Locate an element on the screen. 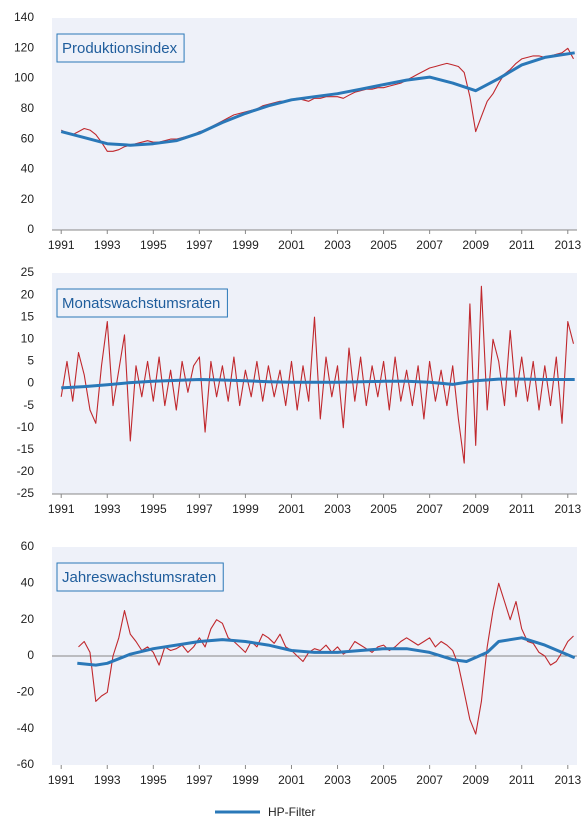  y-tick-label: 80 is located at coordinates (28, 108).